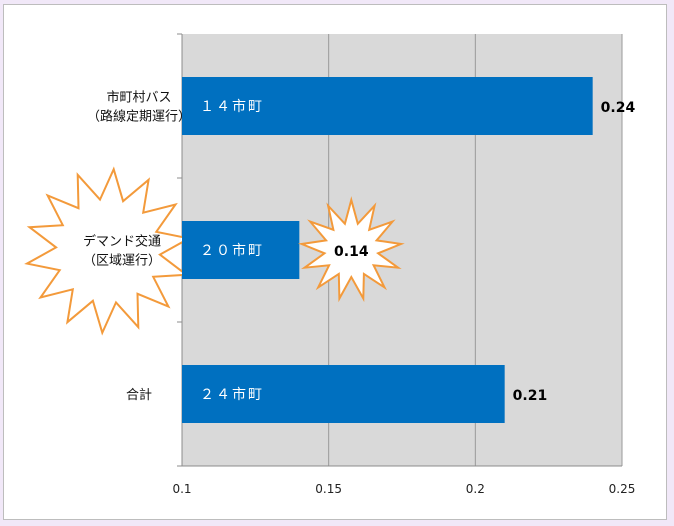 The height and width of the screenshot is (526, 674). What do you see at coordinates (232, 106) in the screenshot?
I see `bar-label: １４市町` at bounding box center [232, 106].